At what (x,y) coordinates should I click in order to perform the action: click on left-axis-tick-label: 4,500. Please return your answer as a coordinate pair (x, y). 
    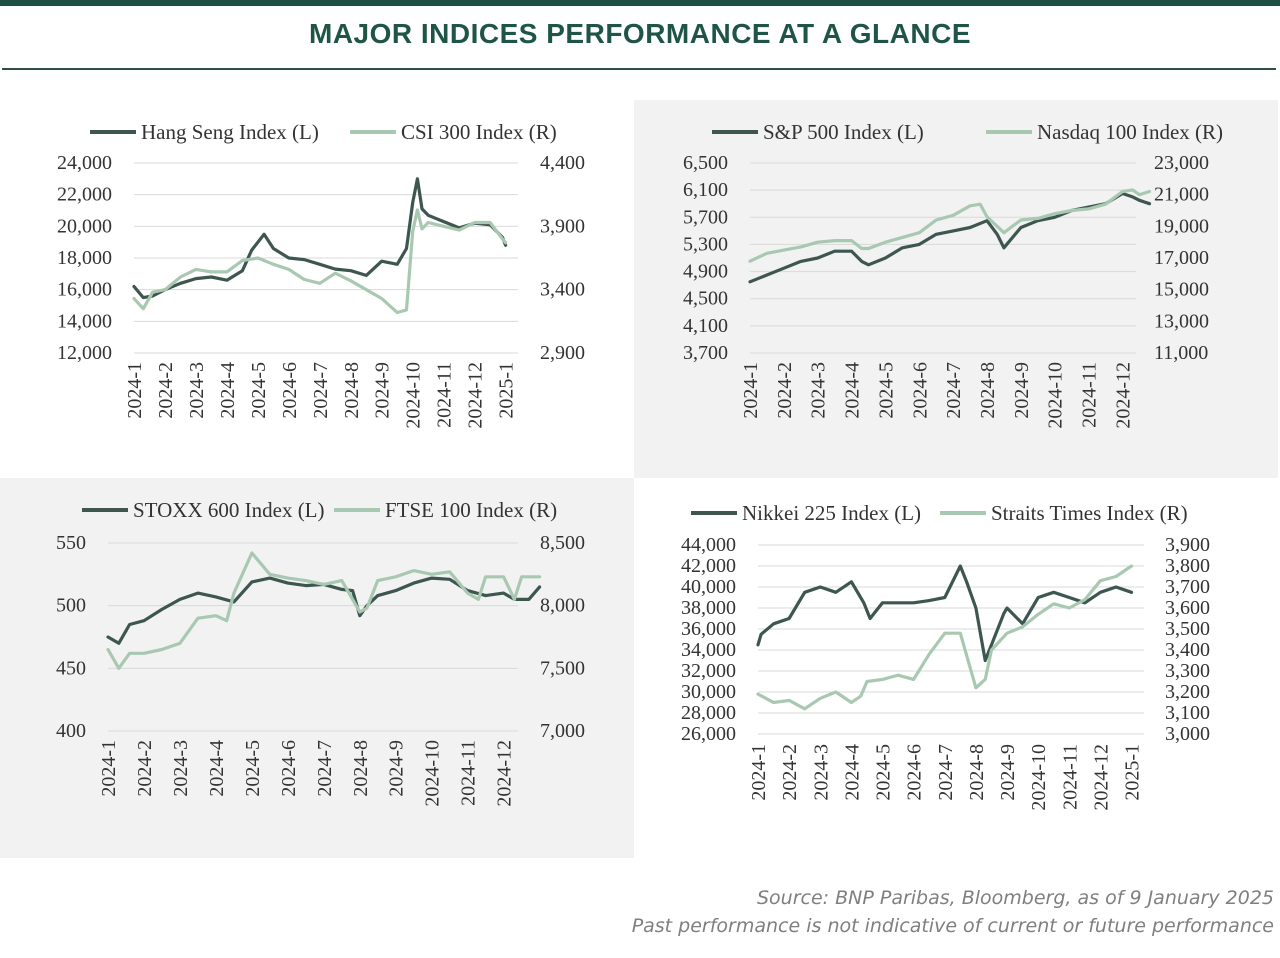
    Looking at the image, I should click on (705, 299).